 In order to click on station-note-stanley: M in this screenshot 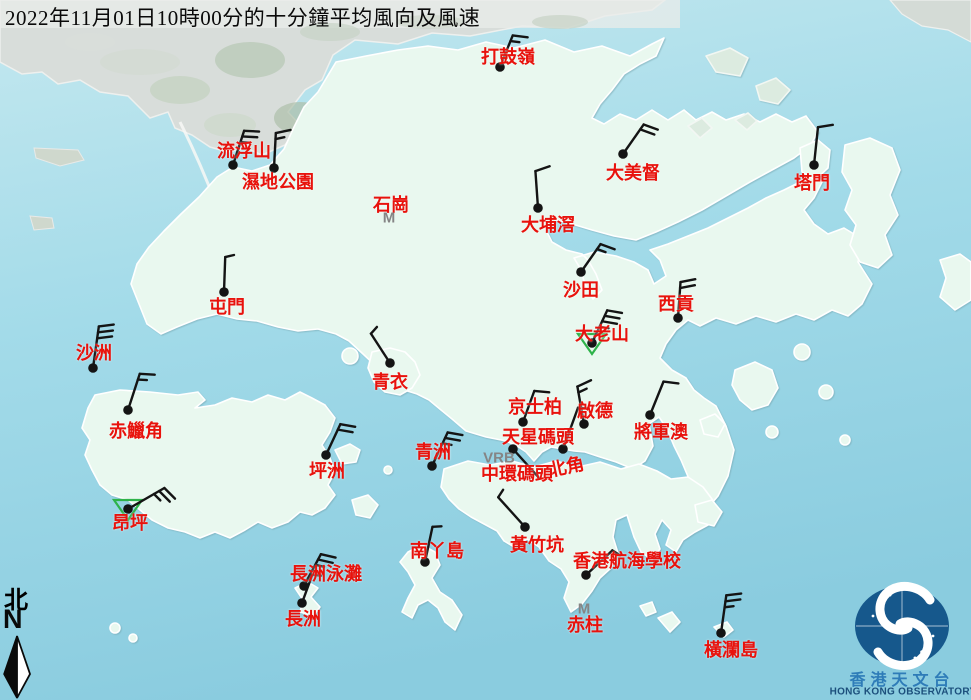, I will do `click(584, 609)`.